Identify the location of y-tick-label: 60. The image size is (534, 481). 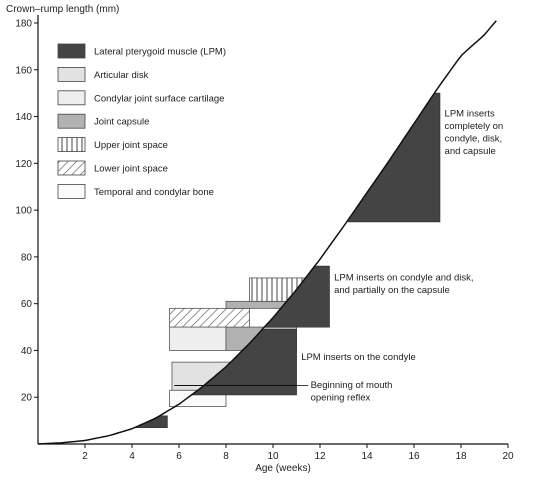
(27, 304).